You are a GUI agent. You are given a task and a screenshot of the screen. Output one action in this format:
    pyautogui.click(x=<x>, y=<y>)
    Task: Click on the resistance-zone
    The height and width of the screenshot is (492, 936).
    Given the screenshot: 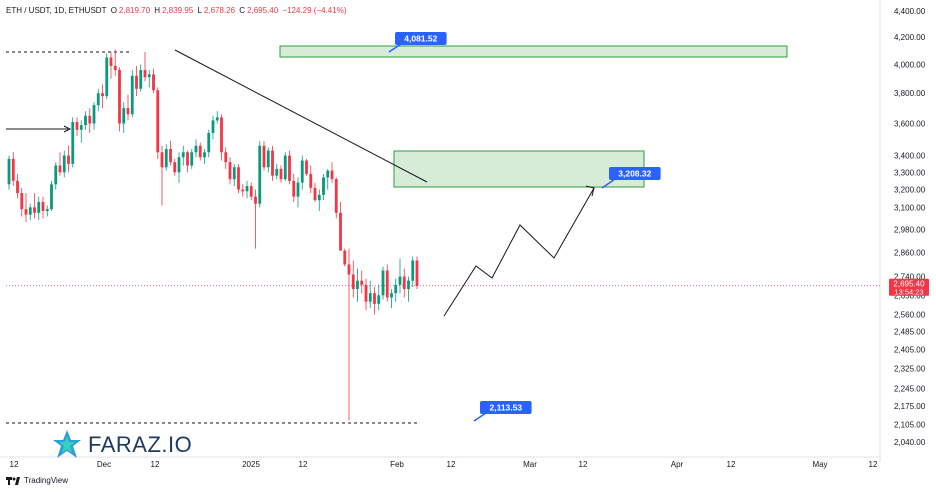 What is the action you would take?
    pyautogui.click(x=519, y=169)
    